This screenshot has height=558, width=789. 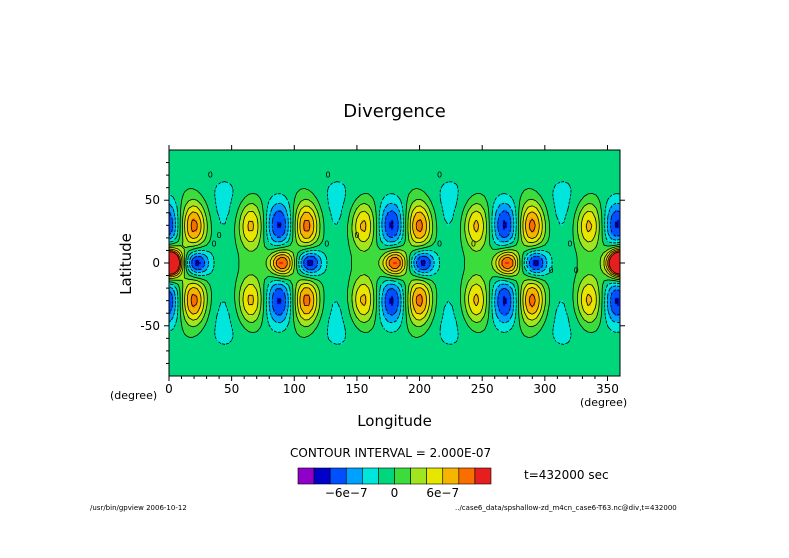 I want to click on x-tick-label: 350, so click(x=607, y=389).